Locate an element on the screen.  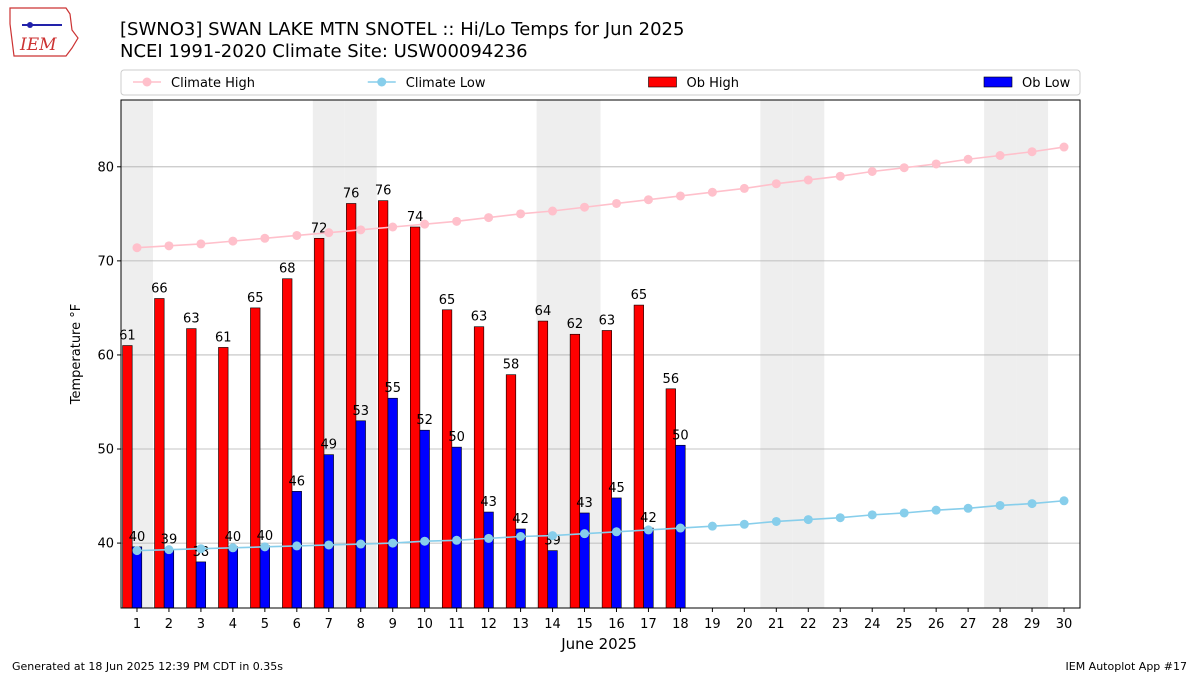
value-label: 65 is located at coordinates (639, 295).